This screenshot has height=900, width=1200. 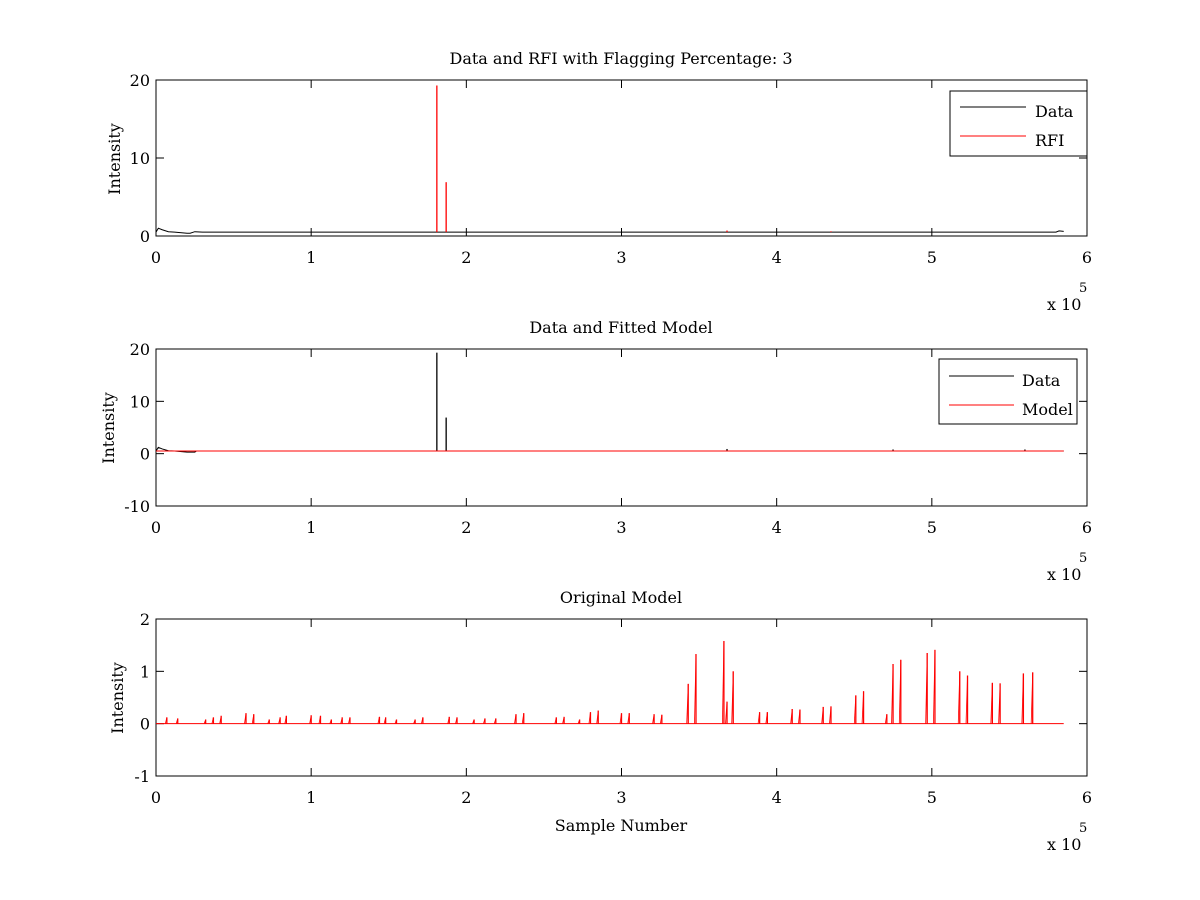 What do you see at coordinates (620, 327) in the screenshot?
I see `subplot-title: Data and Fitted Model` at bounding box center [620, 327].